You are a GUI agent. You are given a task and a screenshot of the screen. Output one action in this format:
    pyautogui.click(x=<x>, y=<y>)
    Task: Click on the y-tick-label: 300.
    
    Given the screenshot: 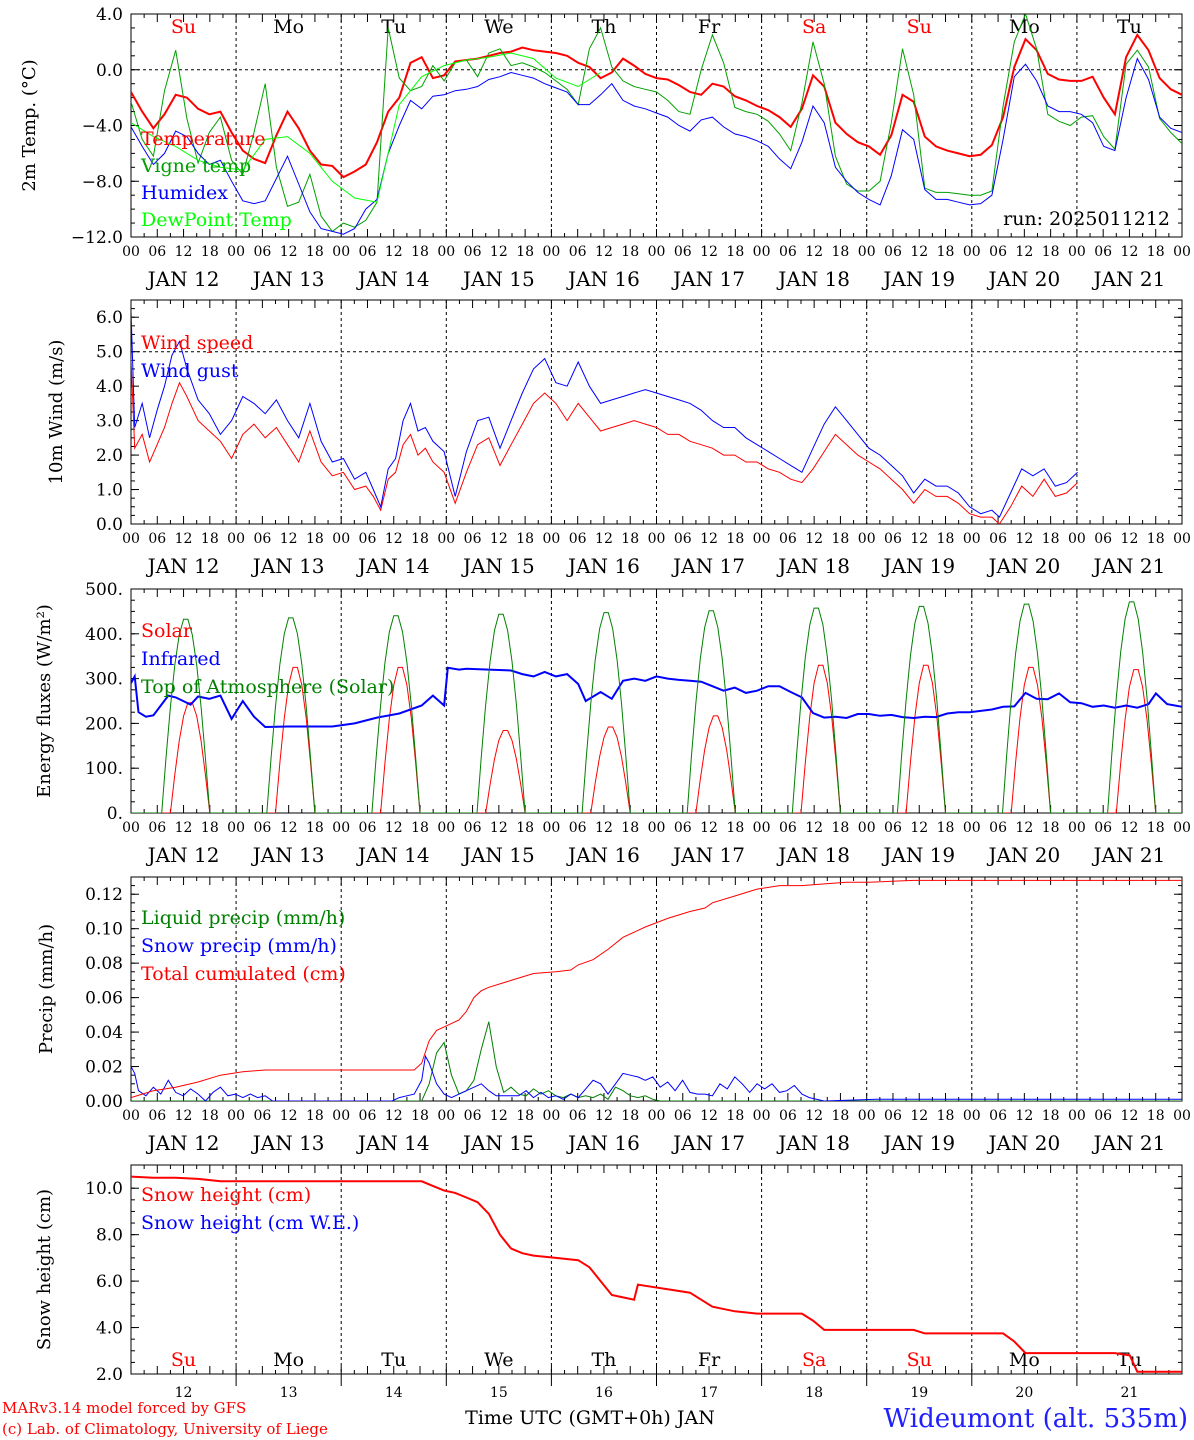 What is the action you would take?
    pyautogui.click(x=104, y=680)
    